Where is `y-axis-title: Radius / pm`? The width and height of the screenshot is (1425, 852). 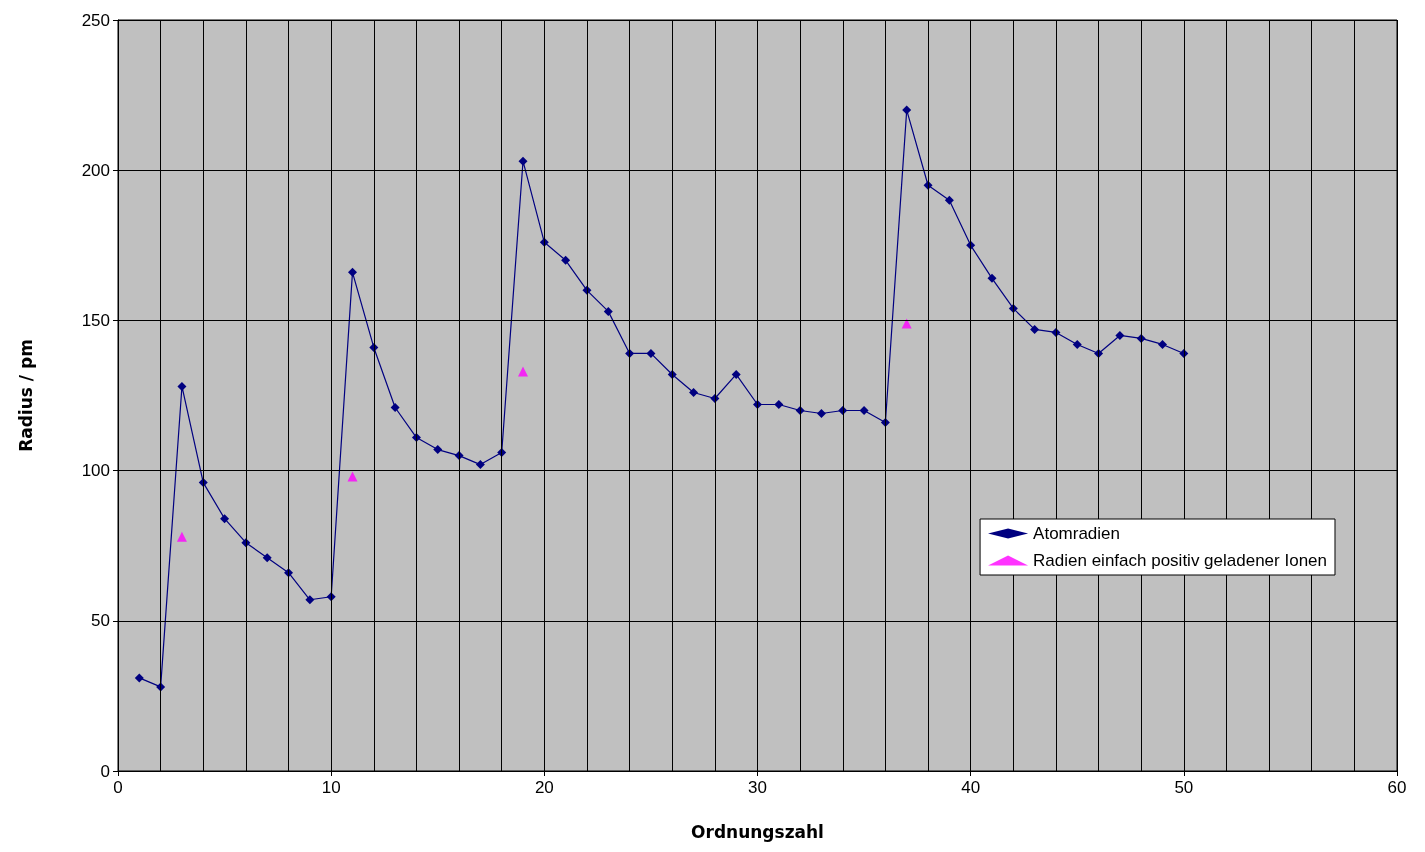
y-axis-title: Radius / pm is located at coordinates (25, 395).